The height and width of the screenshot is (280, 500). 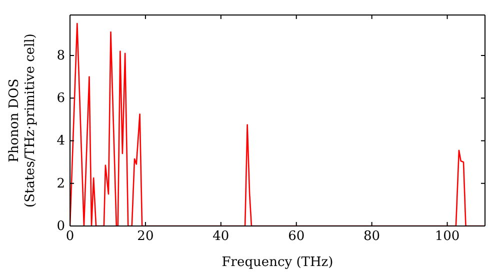 I want to click on x-tick-label: 100, so click(x=447, y=236).